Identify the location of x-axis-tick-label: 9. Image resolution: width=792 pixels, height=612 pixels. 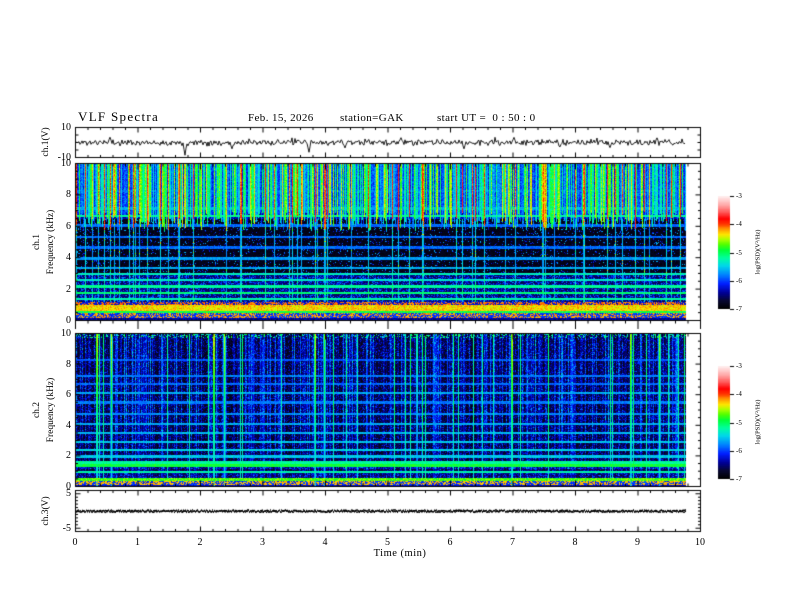
(637, 542).